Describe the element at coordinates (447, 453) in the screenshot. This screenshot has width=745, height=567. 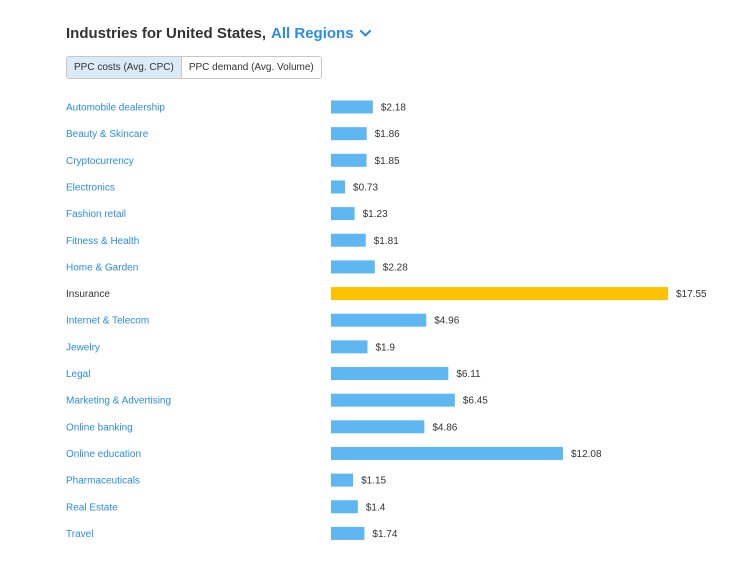
I see `bar-online-education` at that location.